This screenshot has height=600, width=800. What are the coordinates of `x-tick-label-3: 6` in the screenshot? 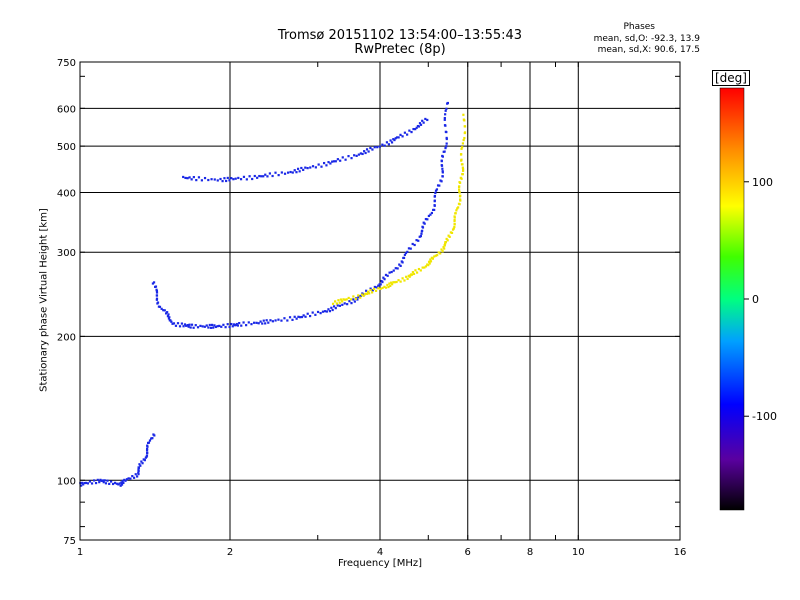 It's located at (468, 552).